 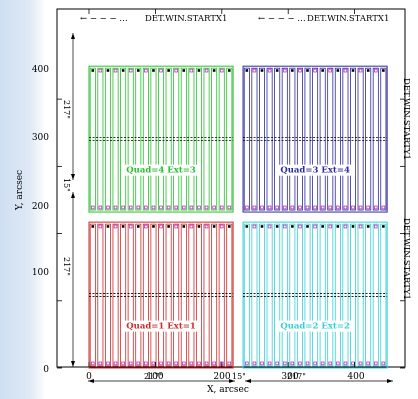 I want to click on width-dimension, so click(x=240, y=381).